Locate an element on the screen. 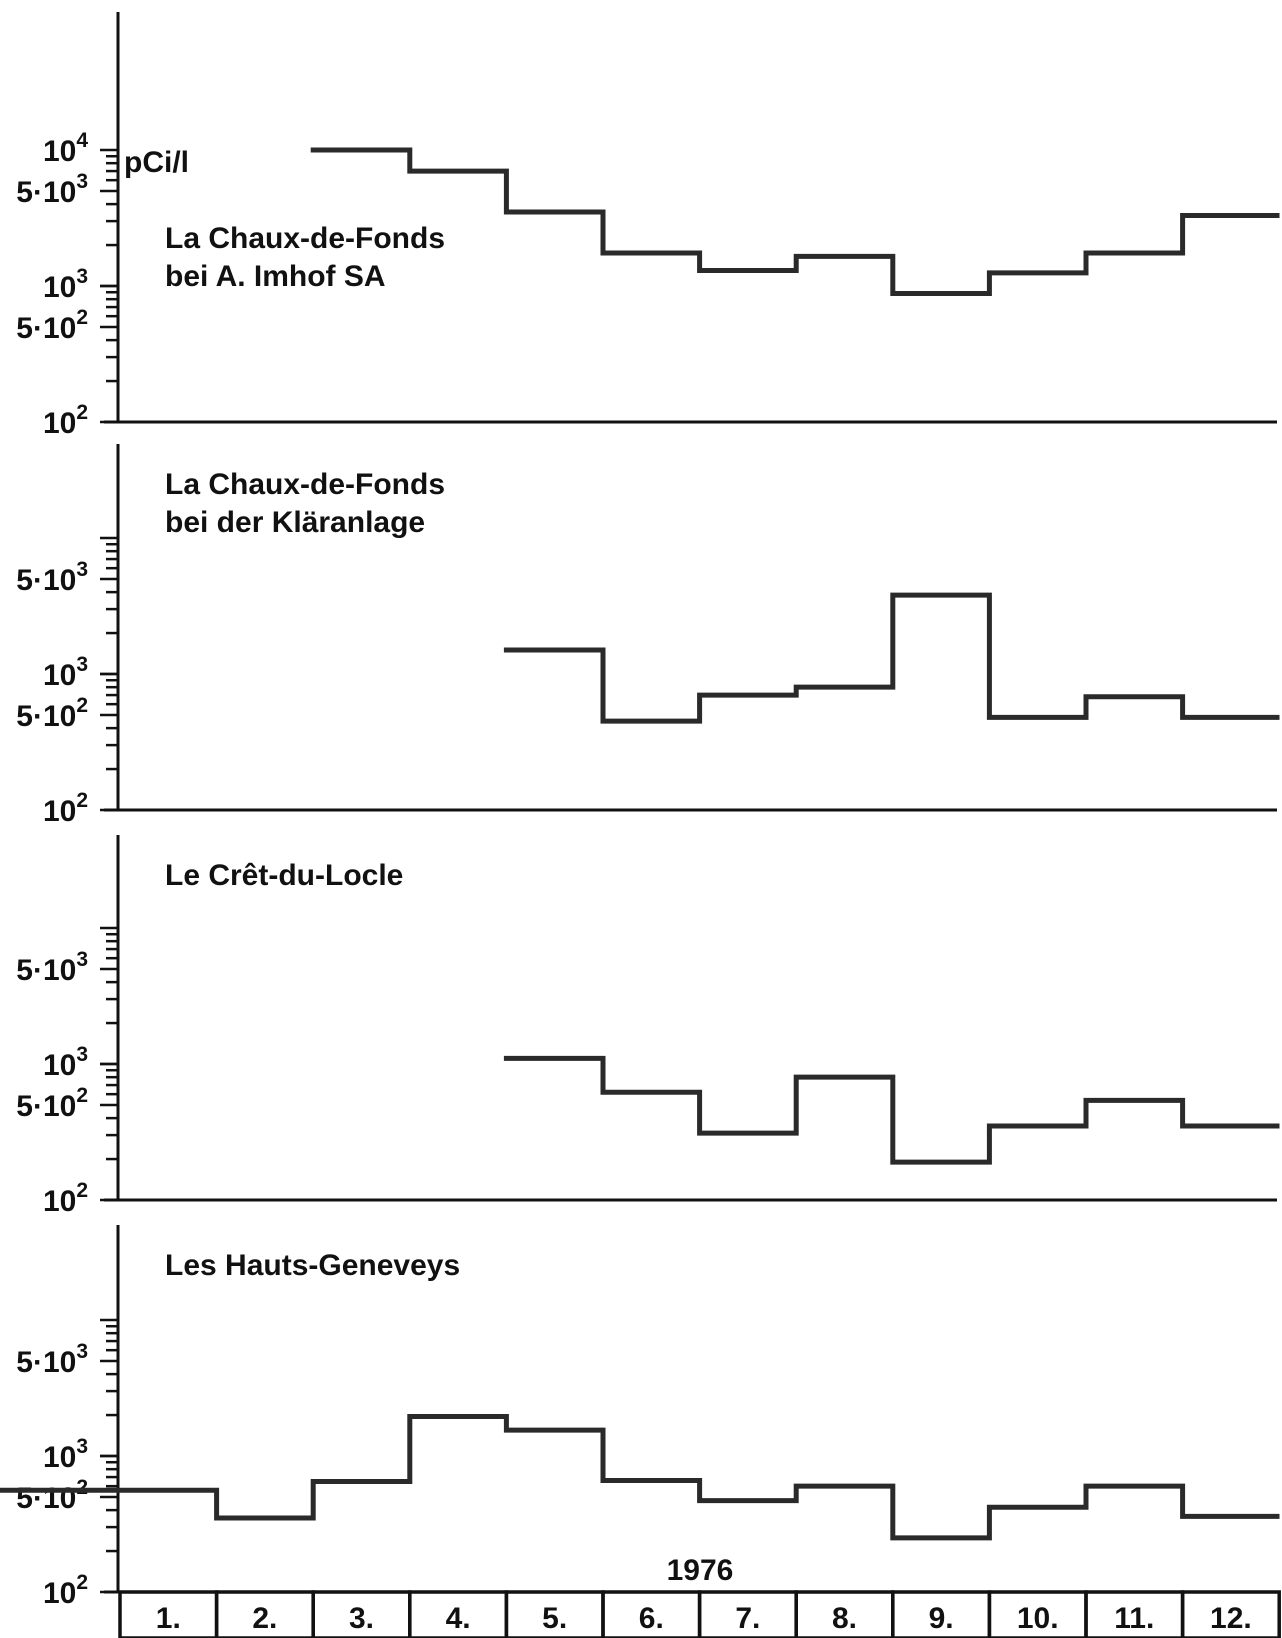  unit-label: pCi/l is located at coordinates (156, 162).